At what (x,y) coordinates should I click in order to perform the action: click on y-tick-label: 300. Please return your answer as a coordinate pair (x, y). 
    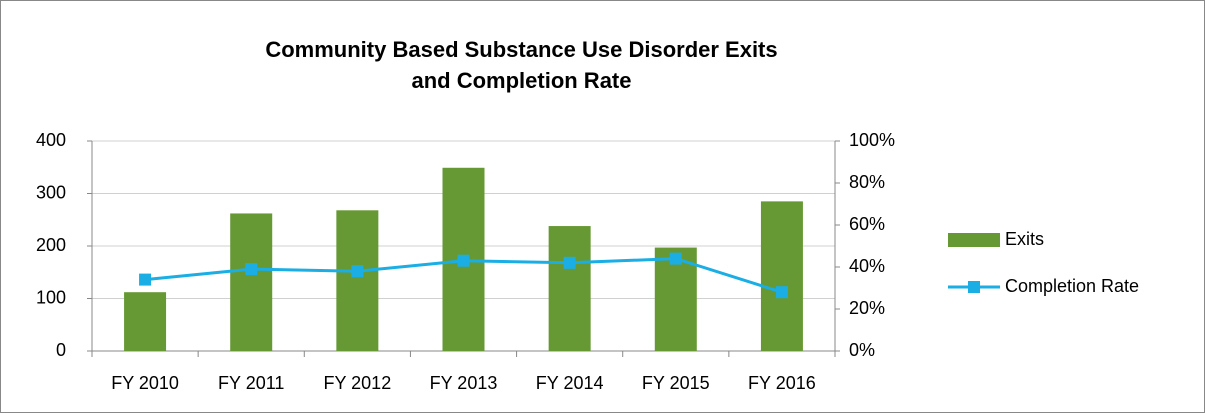
    Looking at the image, I should click on (51, 192).